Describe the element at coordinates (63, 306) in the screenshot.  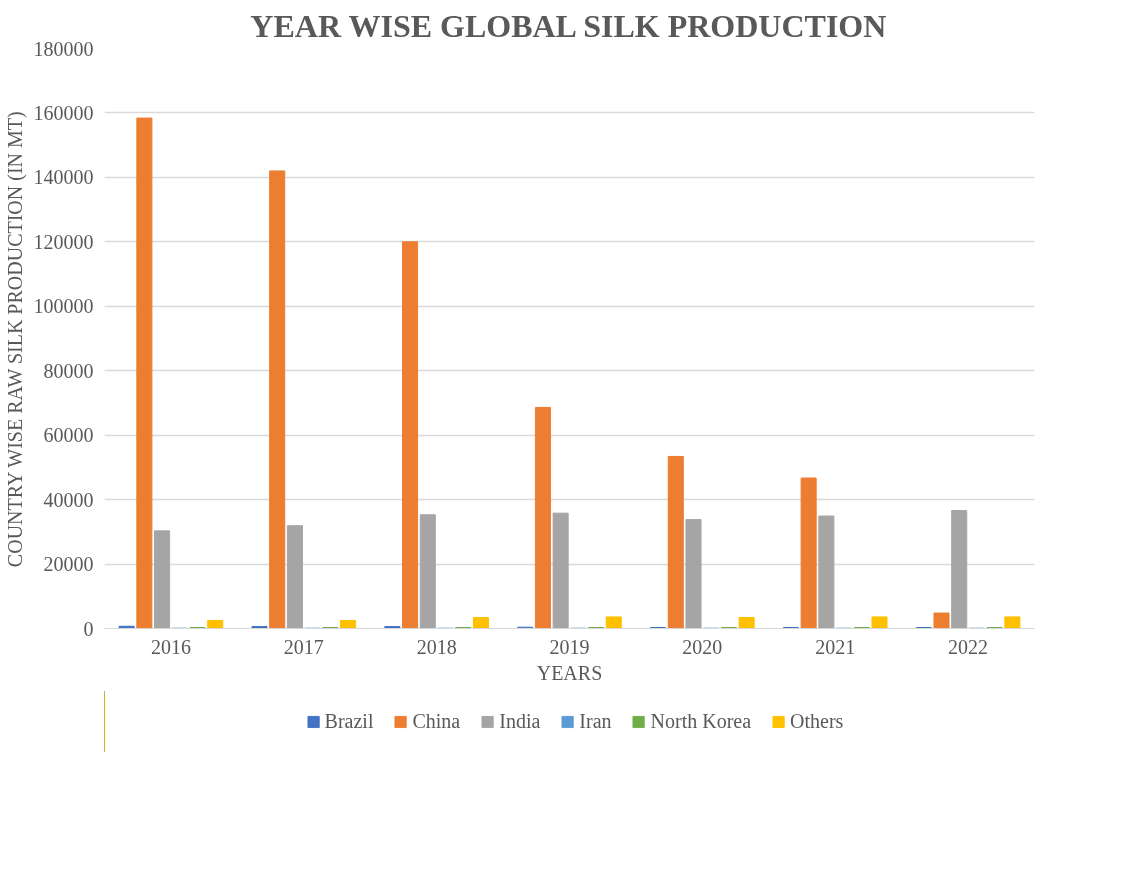
I see `y-tick-label: 100000` at that location.